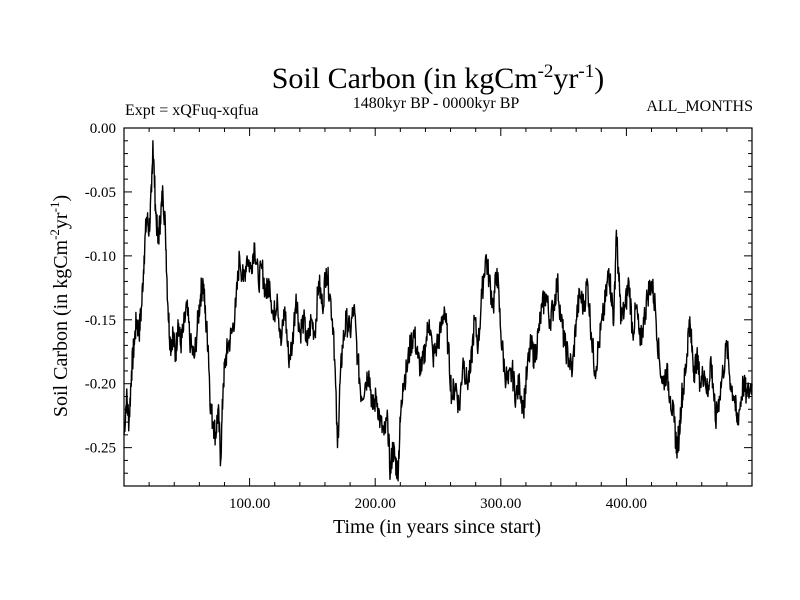 The image size is (800, 600). Describe the element at coordinates (54, 234) in the screenshot. I see `y-axis-label-sup1: -2` at that location.